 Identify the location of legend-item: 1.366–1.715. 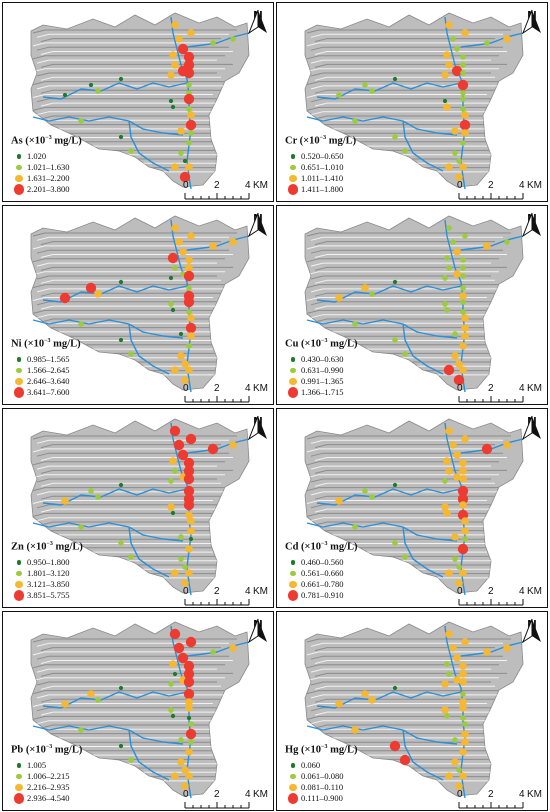
(321, 392).